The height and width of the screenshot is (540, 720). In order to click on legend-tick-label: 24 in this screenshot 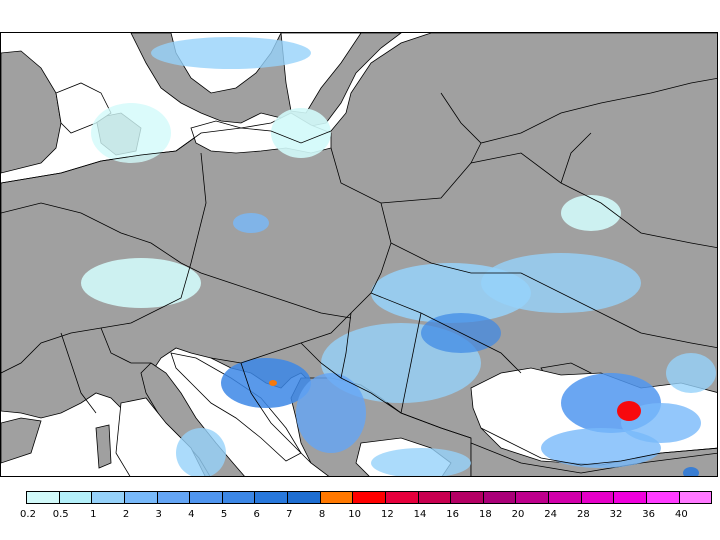, I will do `click(551, 514)`.